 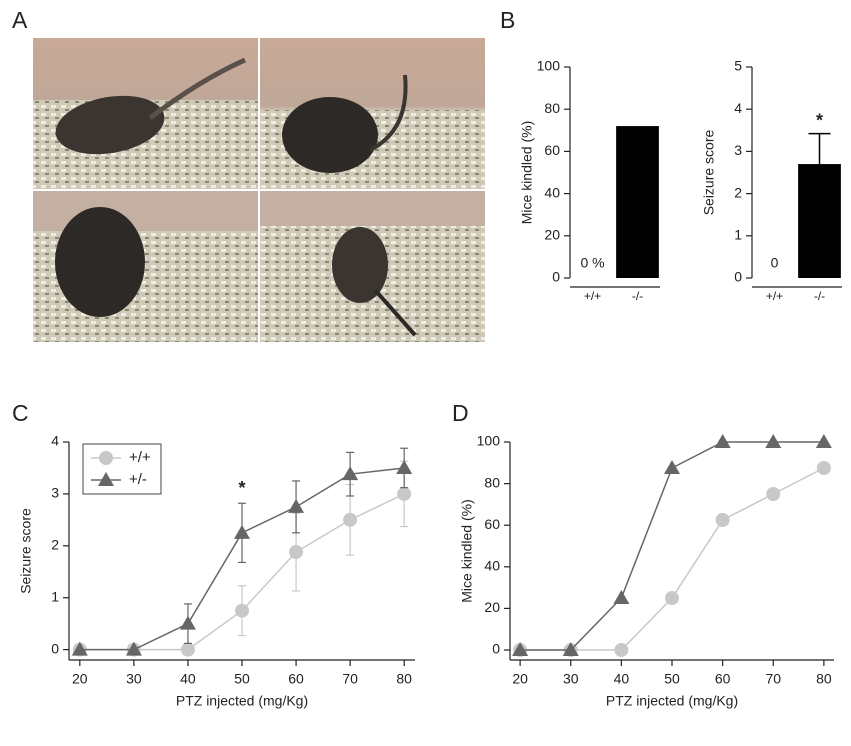 I want to click on y-tick-label: 5, so click(x=738, y=66).